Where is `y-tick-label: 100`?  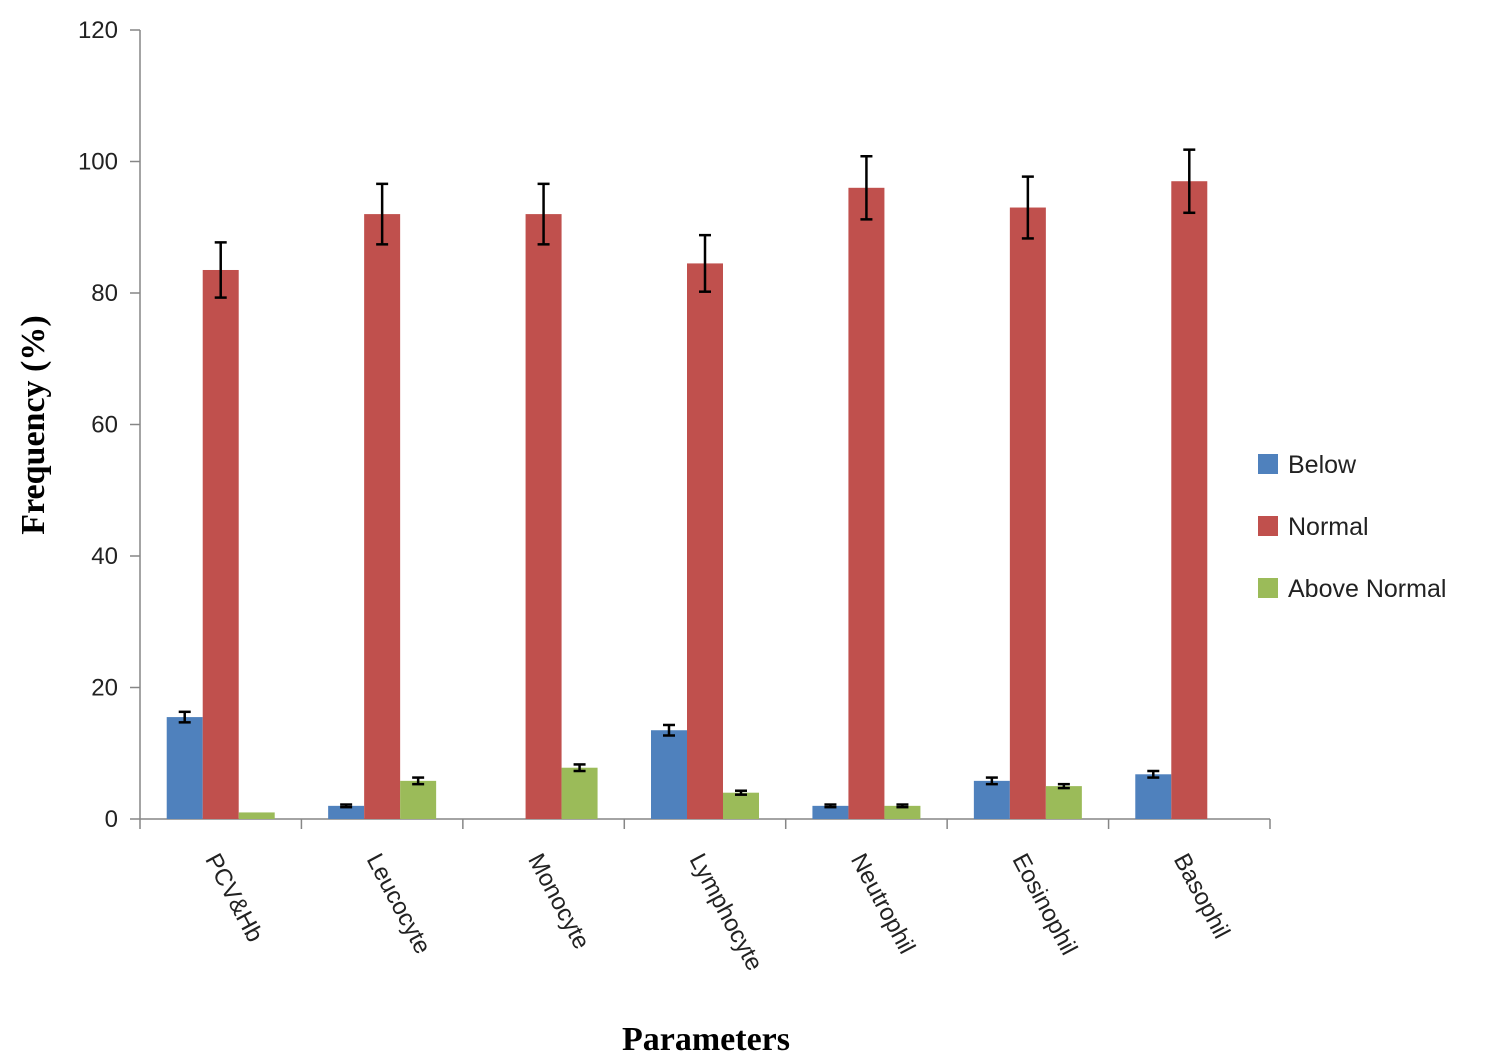 y-tick-label: 100 is located at coordinates (98, 162).